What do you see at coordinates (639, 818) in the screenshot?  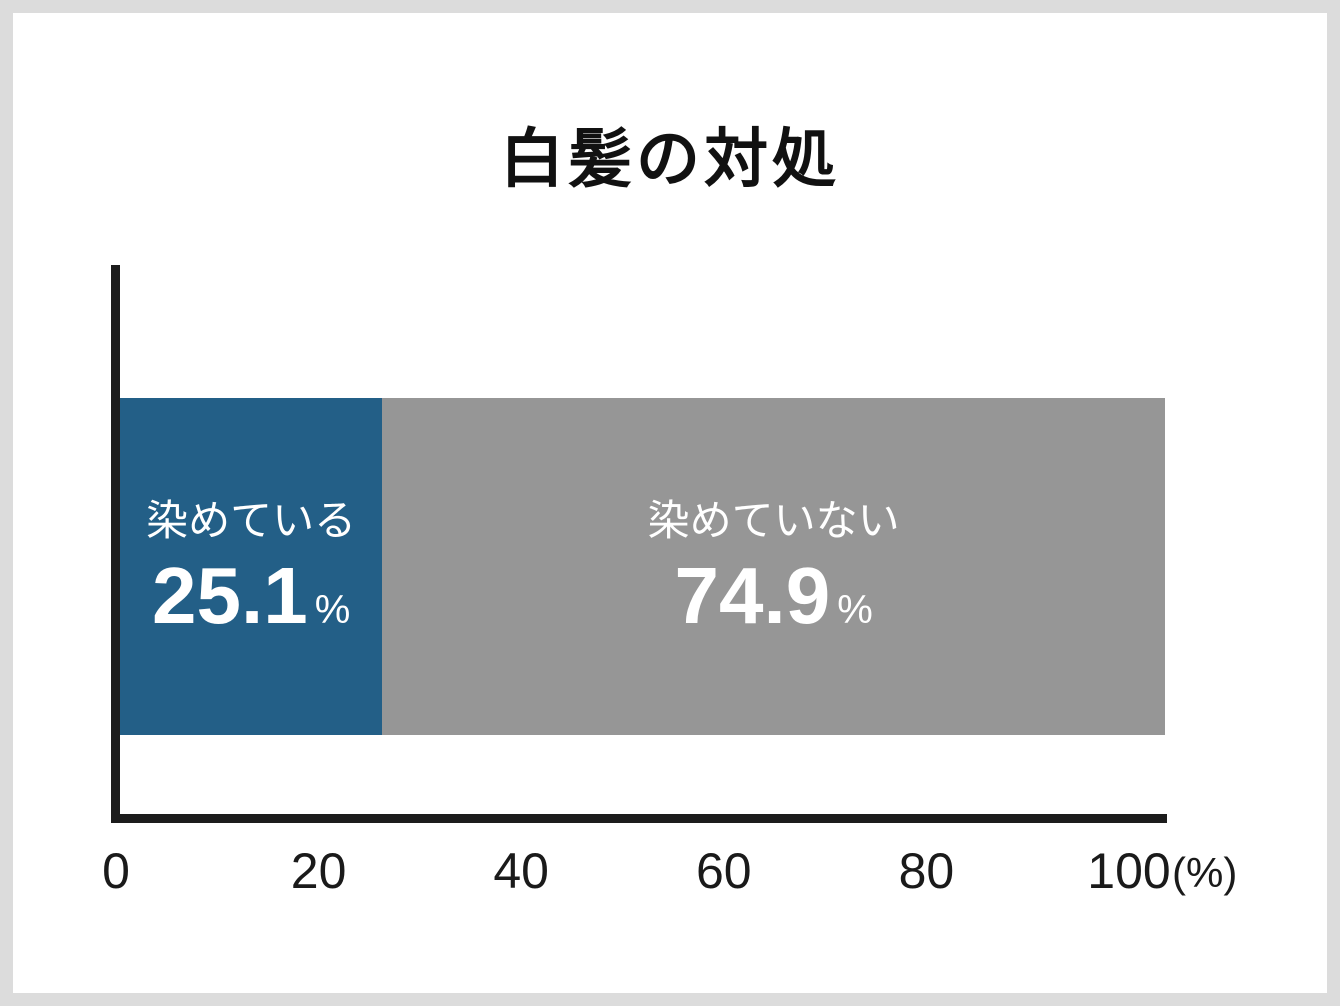 I see `x-axis-line` at bounding box center [639, 818].